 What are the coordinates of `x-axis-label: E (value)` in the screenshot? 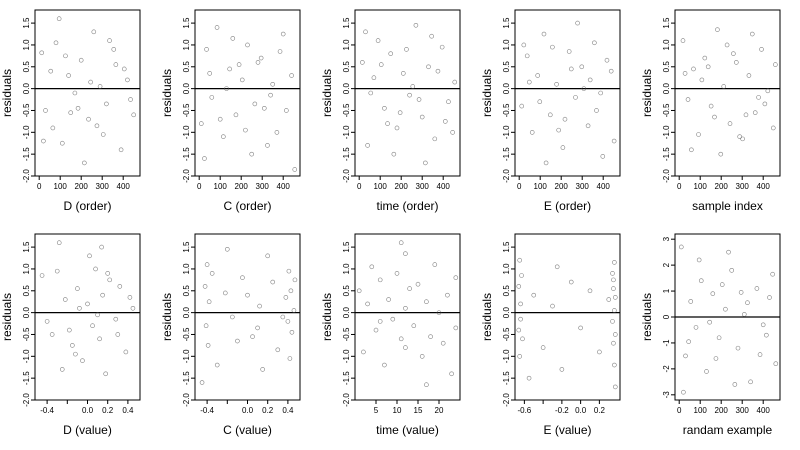 It's located at (567, 430).